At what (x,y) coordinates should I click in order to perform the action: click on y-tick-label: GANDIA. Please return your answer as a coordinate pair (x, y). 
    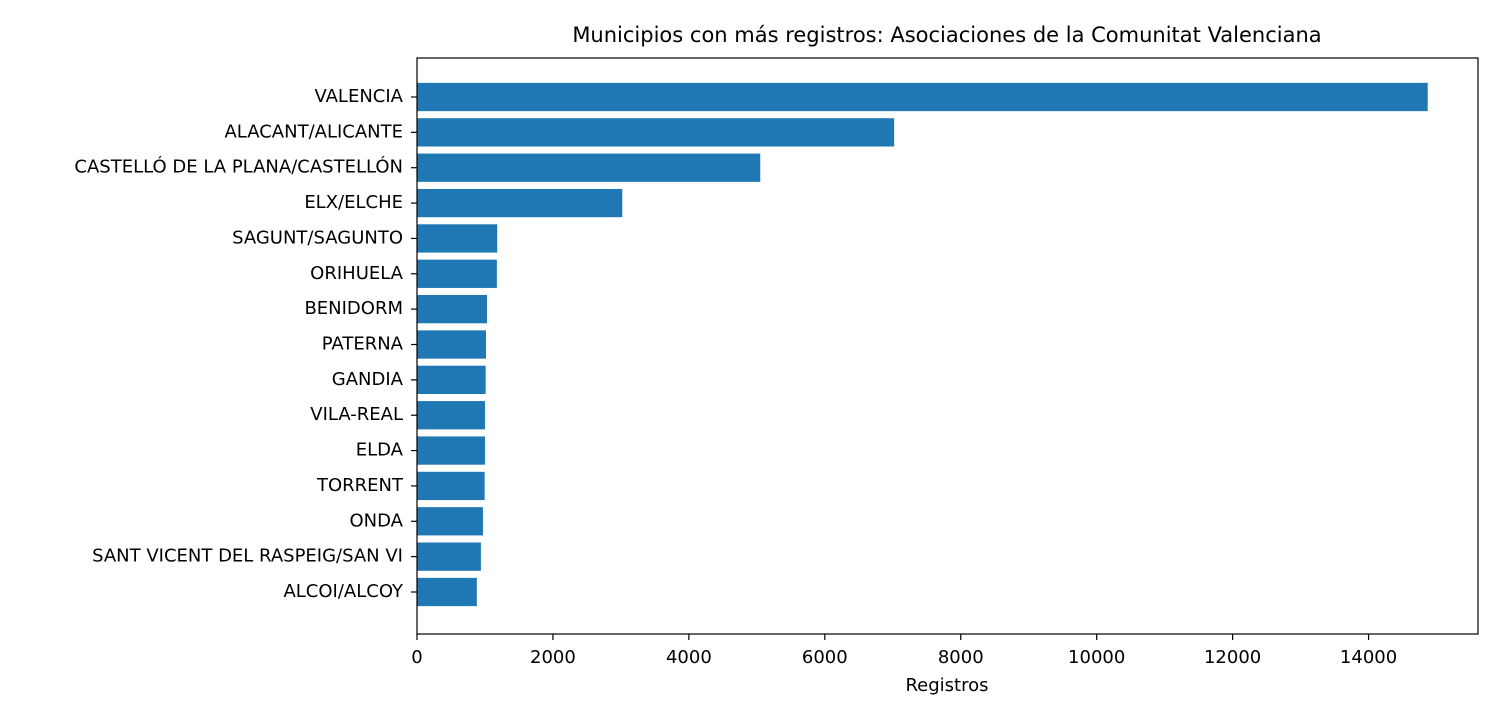
    Looking at the image, I should click on (368, 379).